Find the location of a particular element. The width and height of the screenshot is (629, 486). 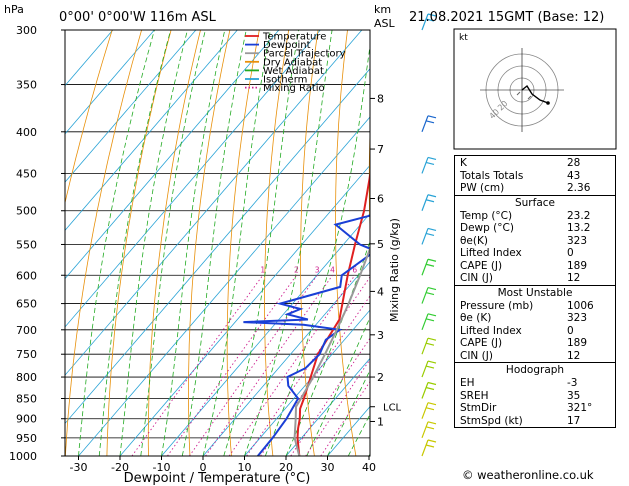

legend-label: Temperature is located at coordinates (294, 37).